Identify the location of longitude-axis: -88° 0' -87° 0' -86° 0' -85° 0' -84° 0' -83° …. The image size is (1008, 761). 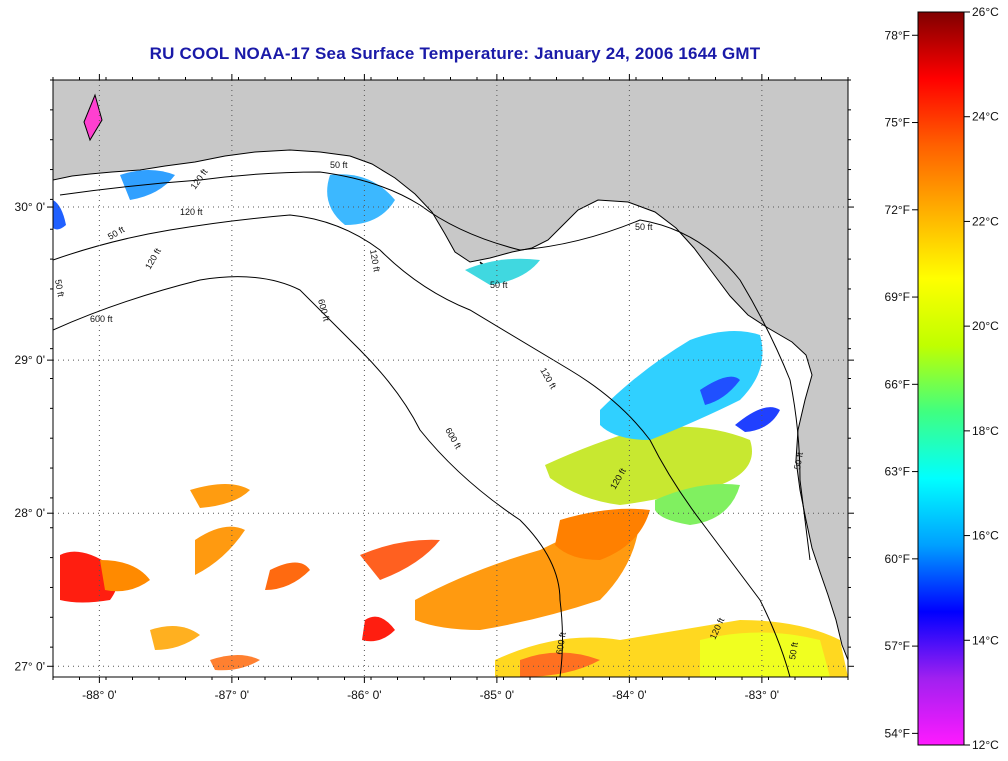
(430, 695).